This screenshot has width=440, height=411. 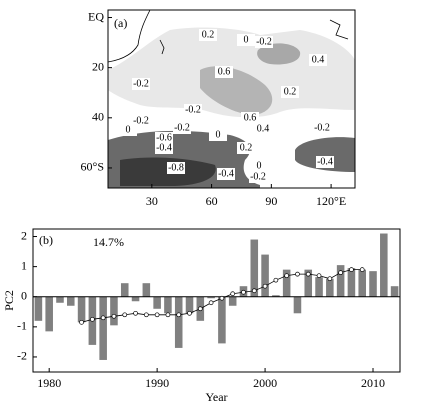 I want to click on y-tick-label: -2, so click(x=22, y=356).